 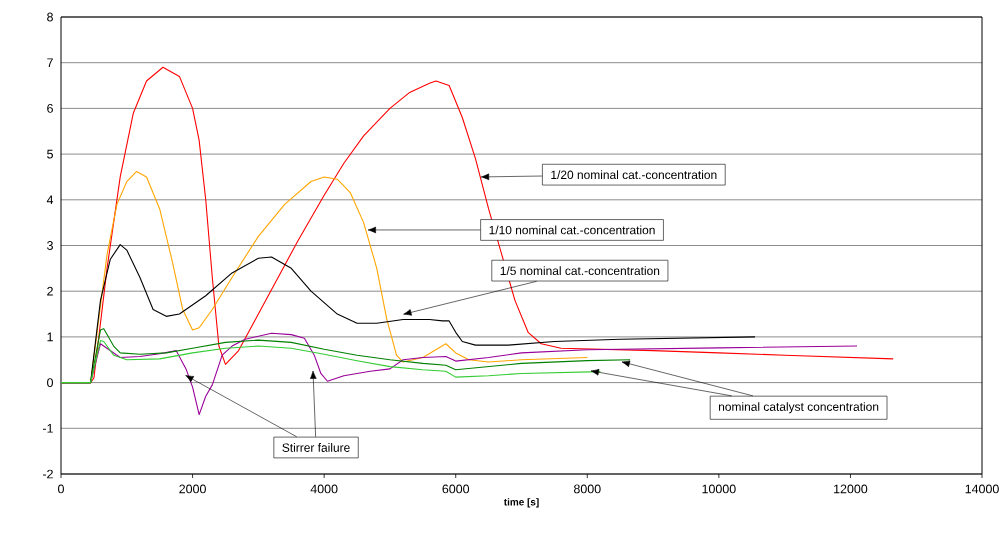 I want to click on y-tick-label: 4, so click(x=50, y=200).